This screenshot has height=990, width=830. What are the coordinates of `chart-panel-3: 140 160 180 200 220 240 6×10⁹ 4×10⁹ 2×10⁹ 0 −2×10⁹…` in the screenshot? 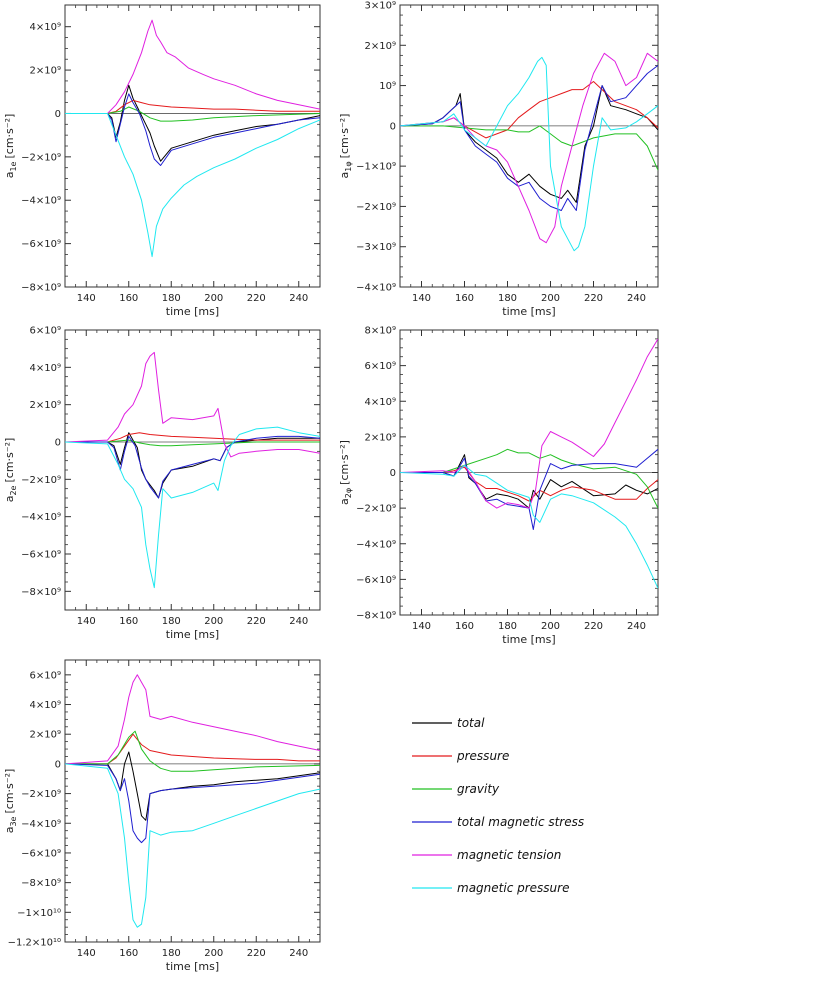 It's located at (162, 483).